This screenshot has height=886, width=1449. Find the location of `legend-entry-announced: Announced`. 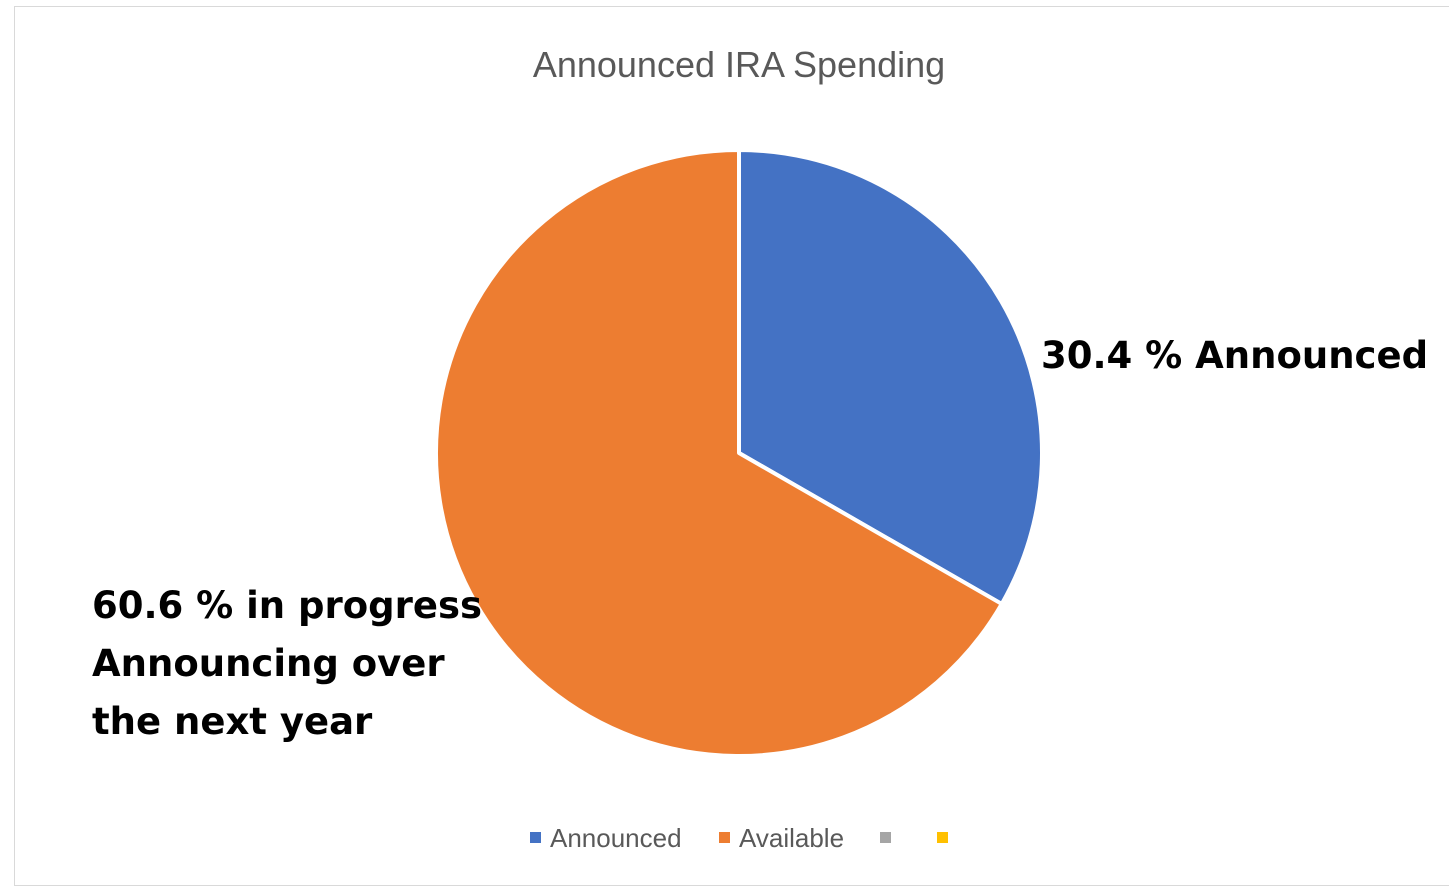

legend-entry-announced: Announced is located at coordinates (606, 838).